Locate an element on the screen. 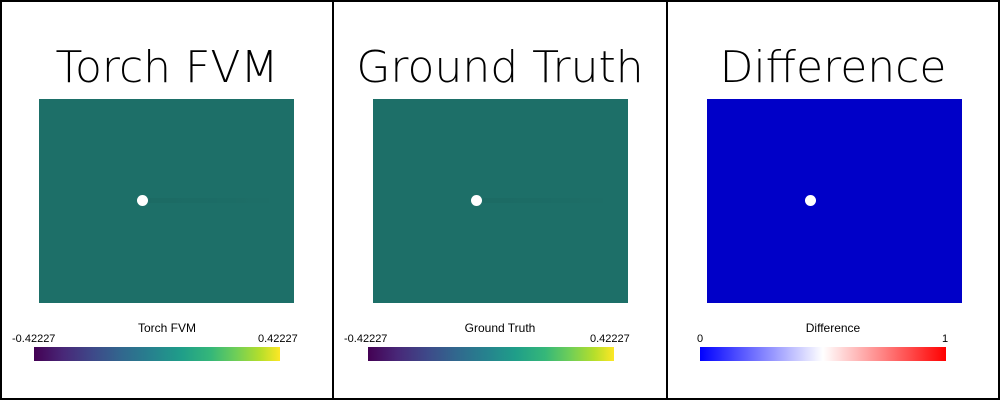 The height and width of the screenshot is (400, 1000). colorbar-min-label: 0 is located at coordinates (700, 339).